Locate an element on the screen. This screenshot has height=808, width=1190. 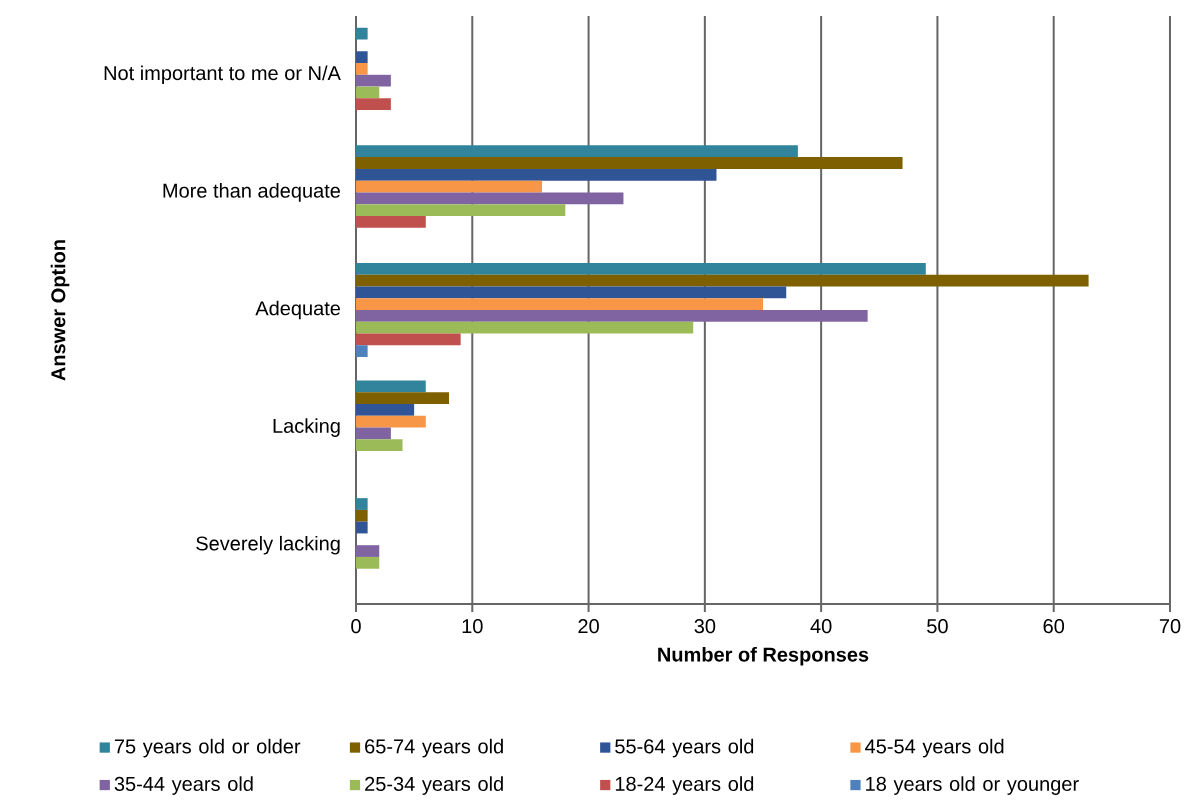
y-tick-label: More than adequate is located at coordinates (251, 192).